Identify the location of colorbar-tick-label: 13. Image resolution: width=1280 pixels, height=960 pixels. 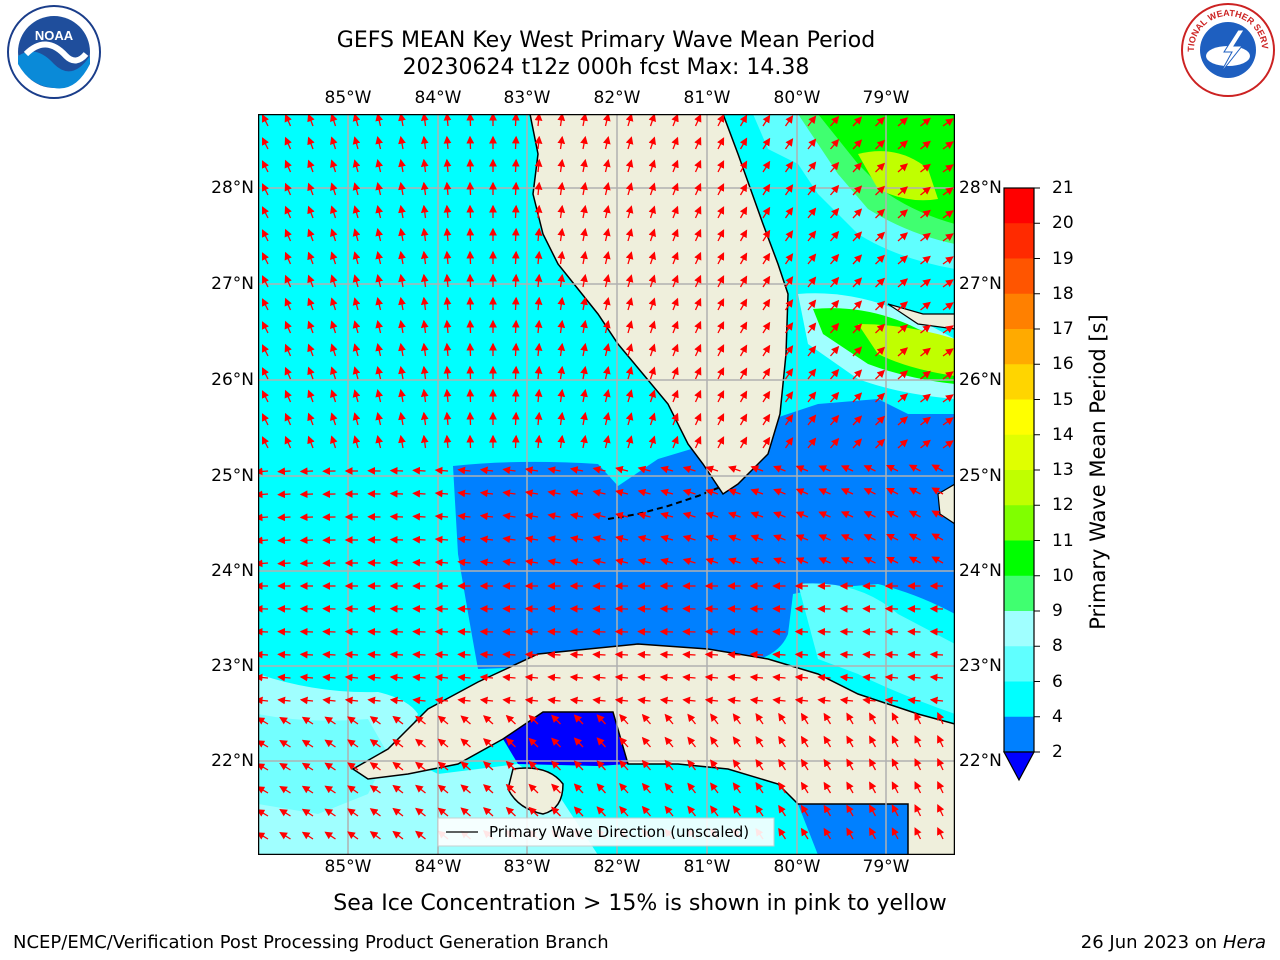
(1063, 470).